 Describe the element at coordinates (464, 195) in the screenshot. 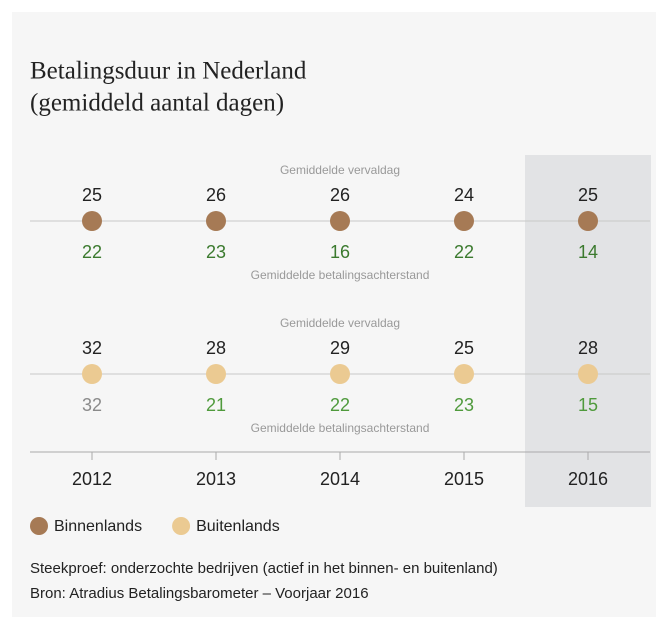

I see `vervaldag-label: 24` at that location.